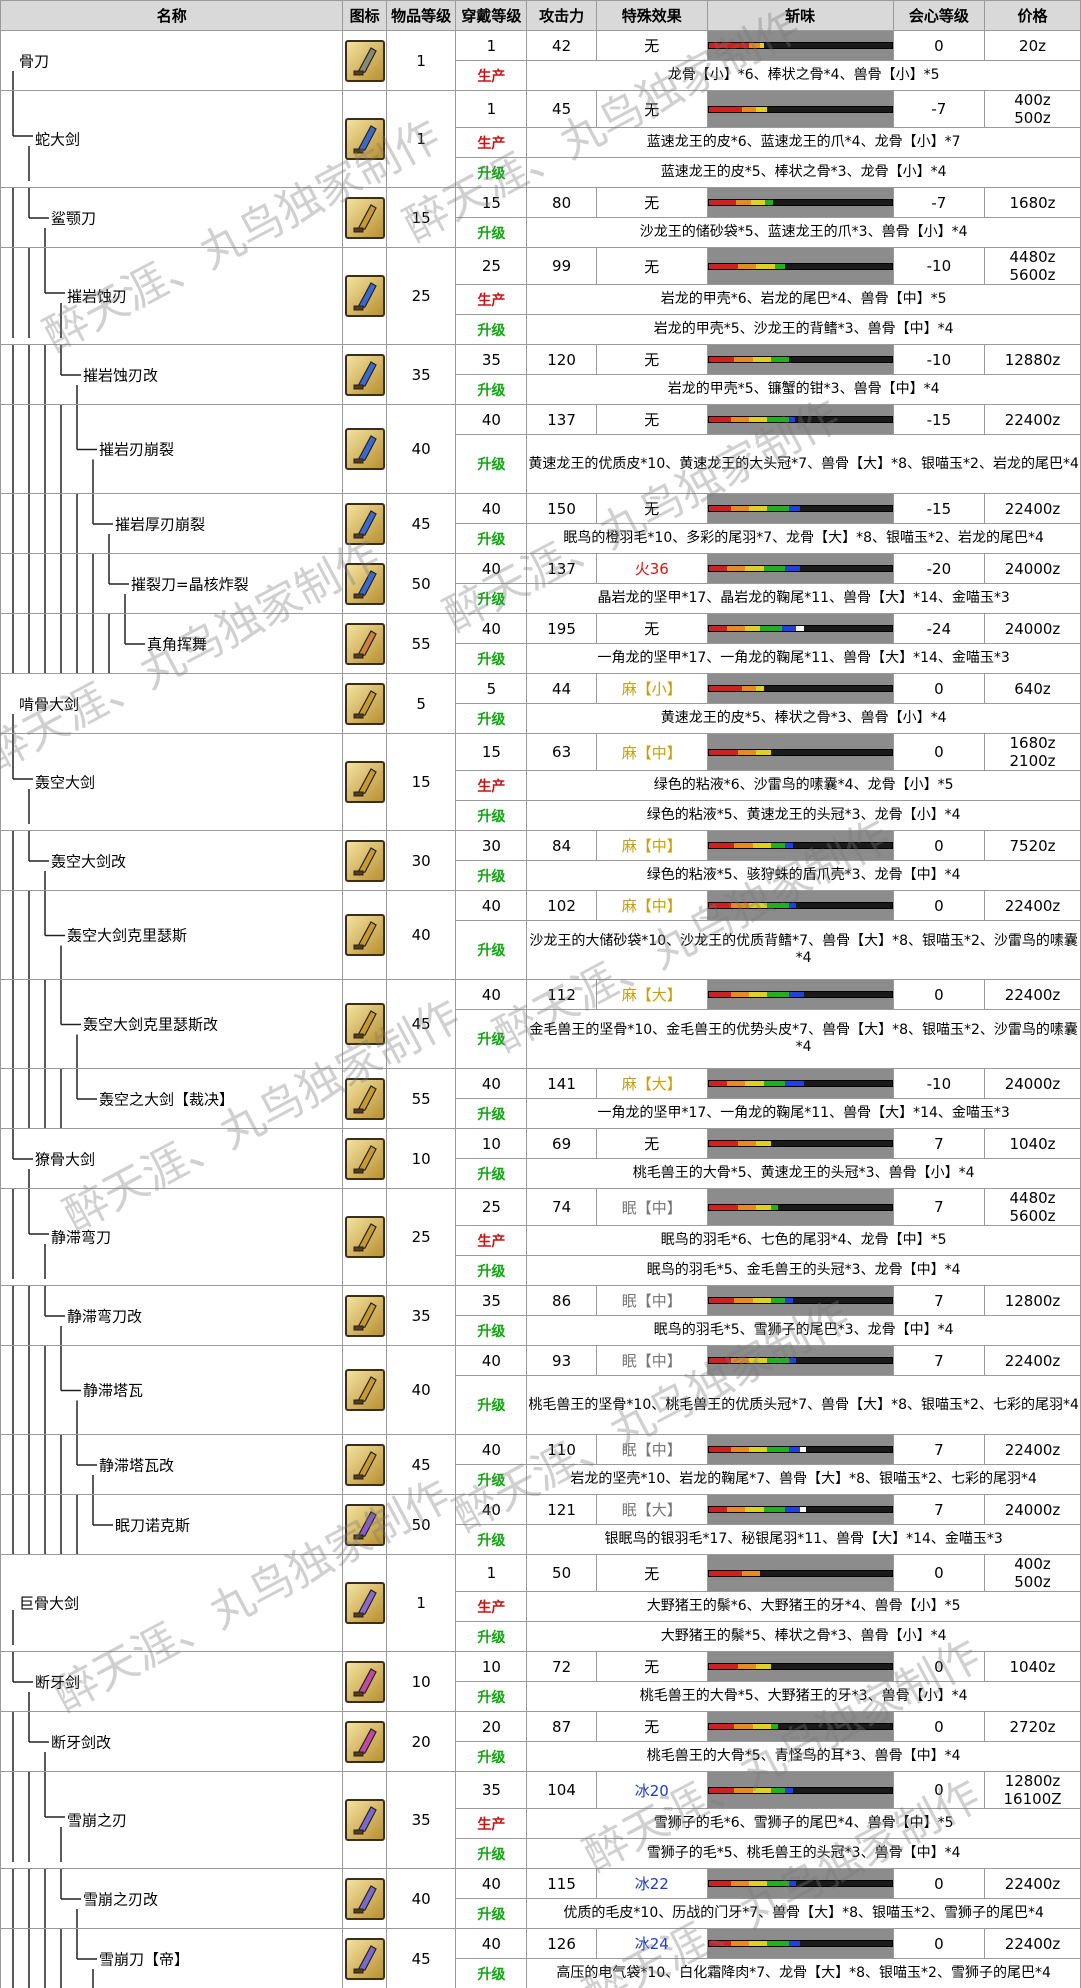 The width and height of the screenshot is (1081, 1988). Describe the element at coordinates (939, 628) in the screenshot. I see `weapon-affinity: -24` at that location.